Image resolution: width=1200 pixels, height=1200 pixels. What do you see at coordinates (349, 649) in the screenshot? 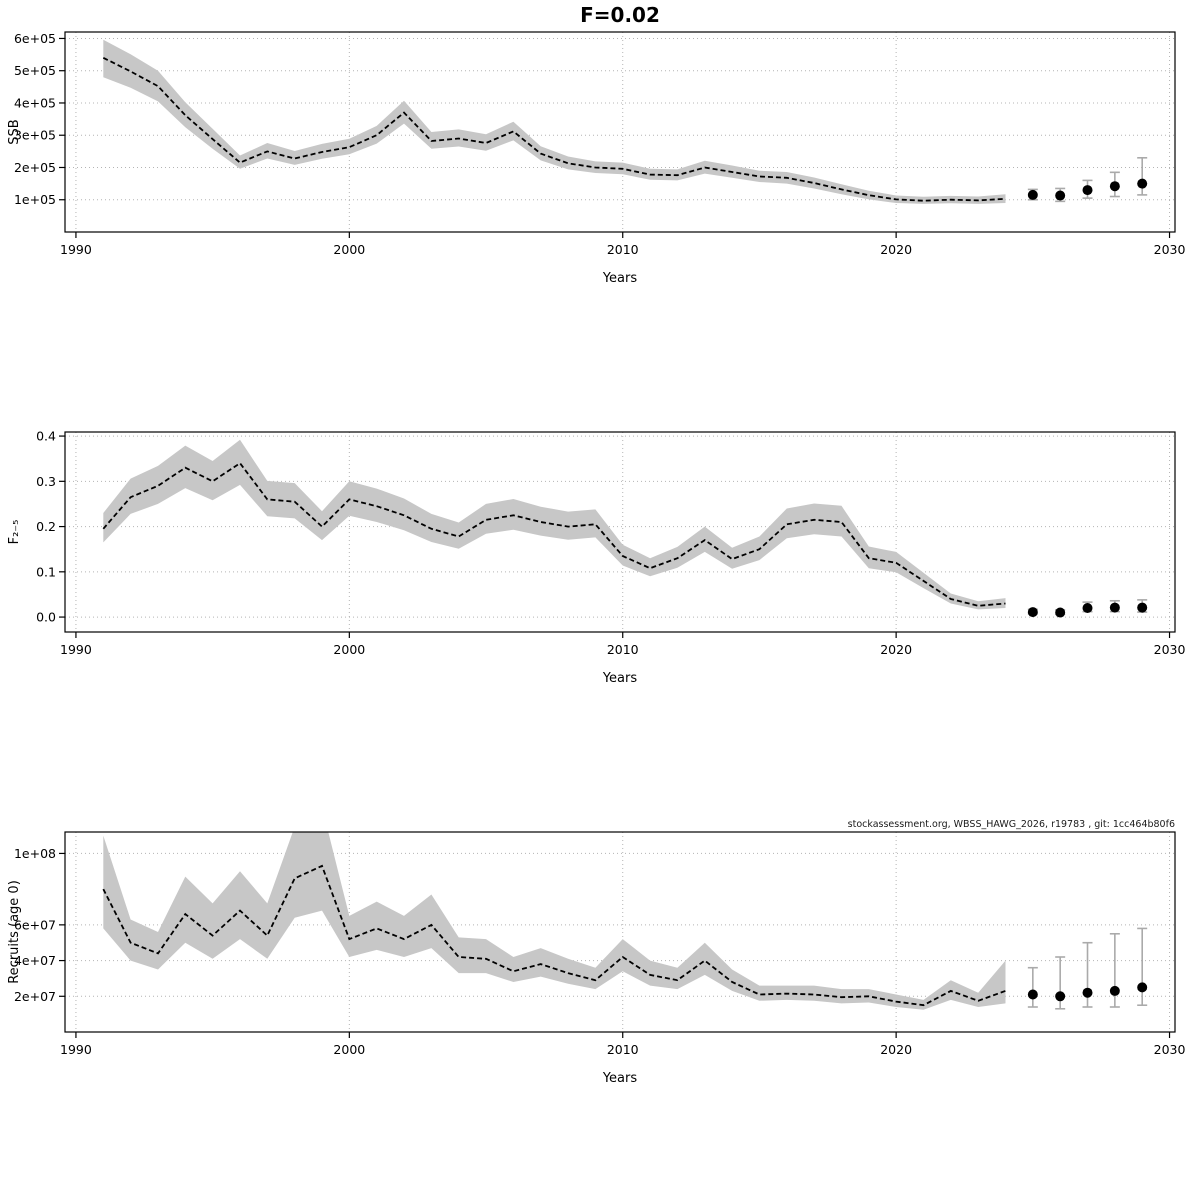
I see `fbar-x-tick-label: 2000` at bounding box center [349, 649].